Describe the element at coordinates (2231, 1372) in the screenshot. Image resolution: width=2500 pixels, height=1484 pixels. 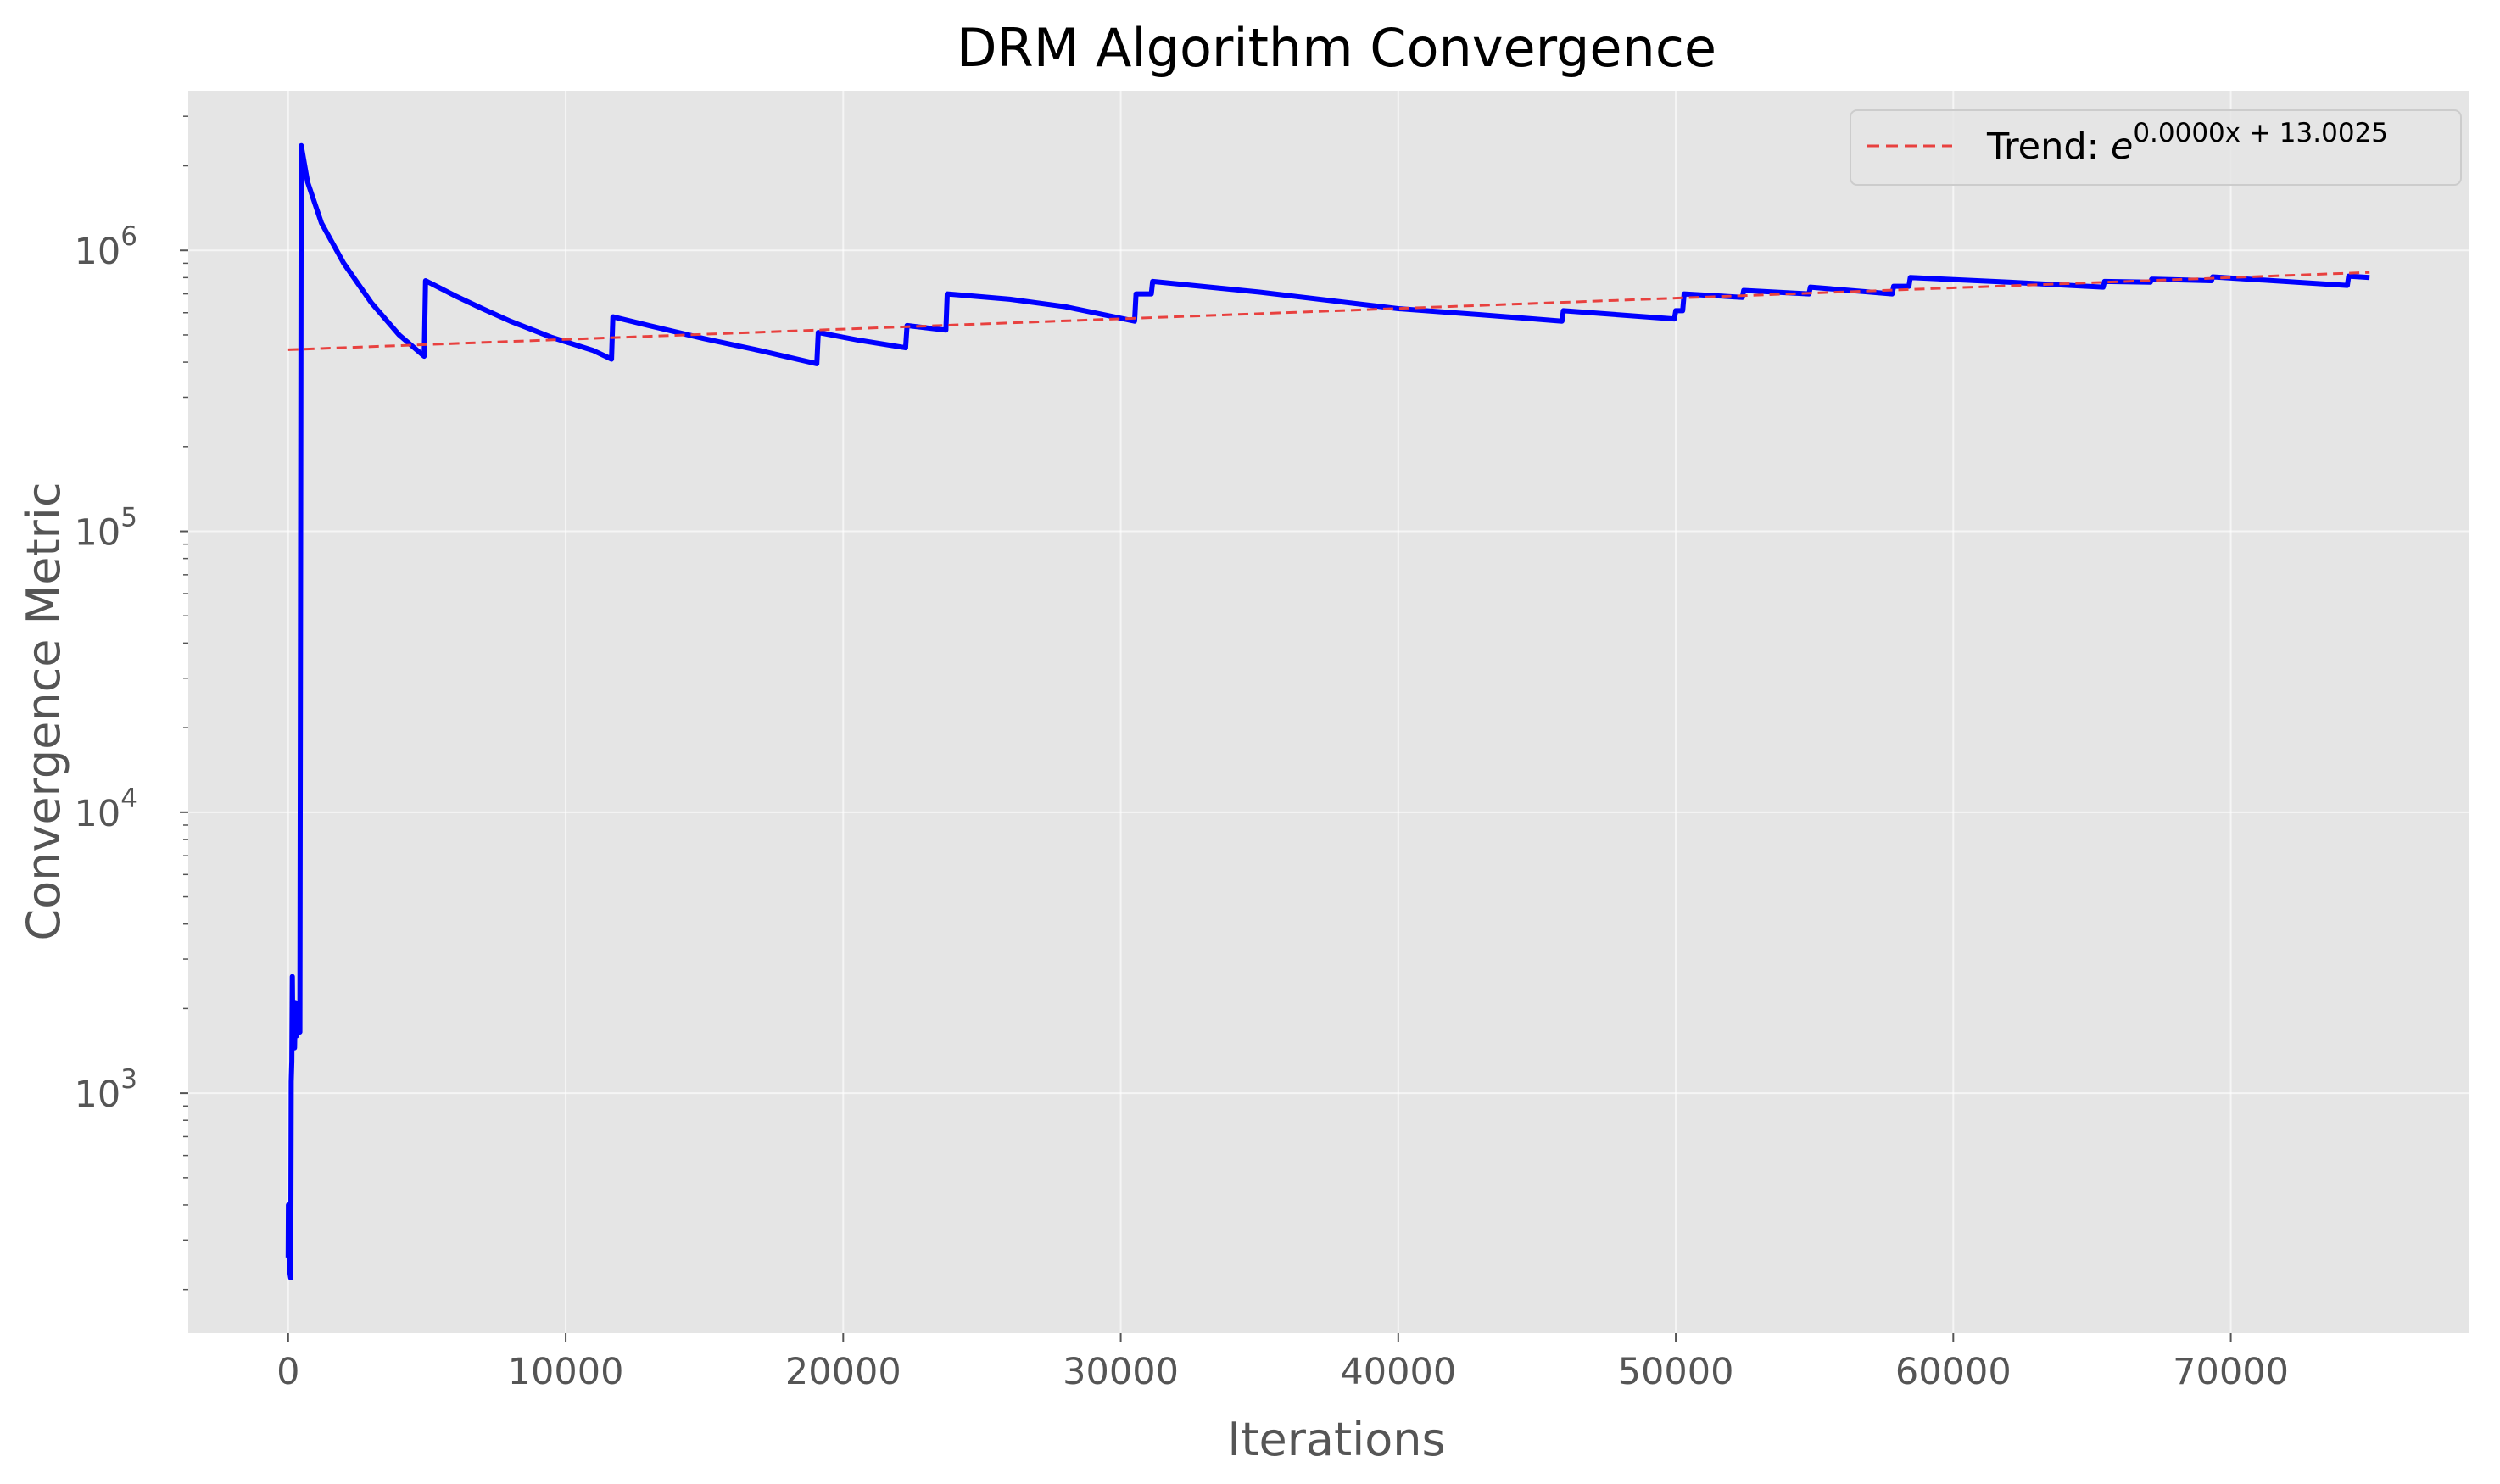
I see `x-tick-label: 70000` at that location.